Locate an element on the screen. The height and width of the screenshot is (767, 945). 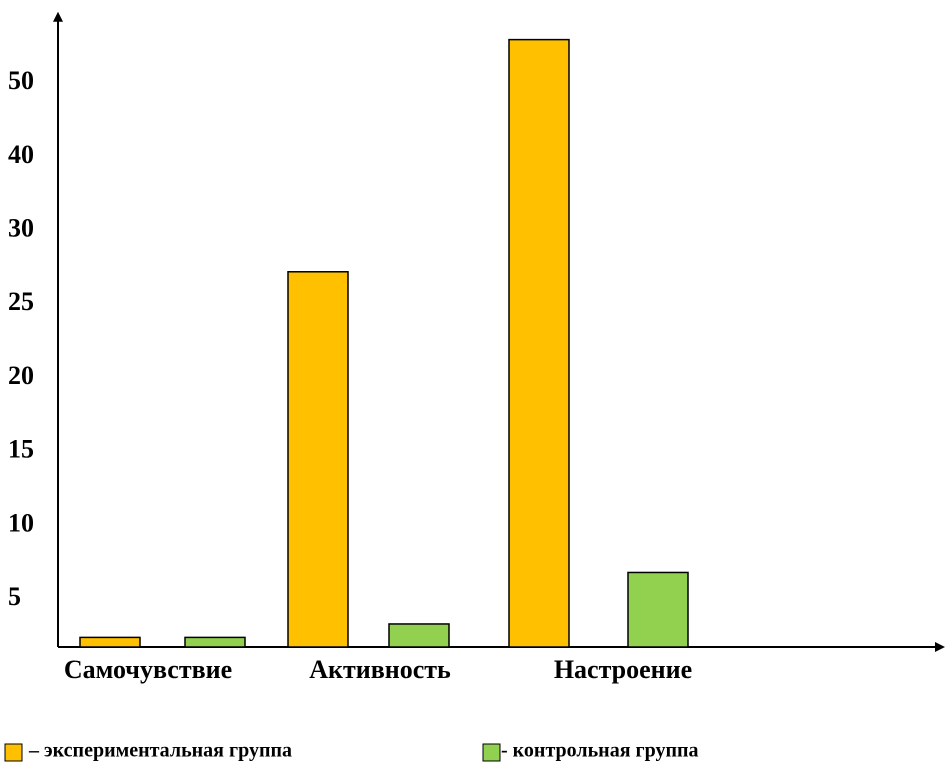
legend-label: - контрольная группа is located at coordinates (600, 751).